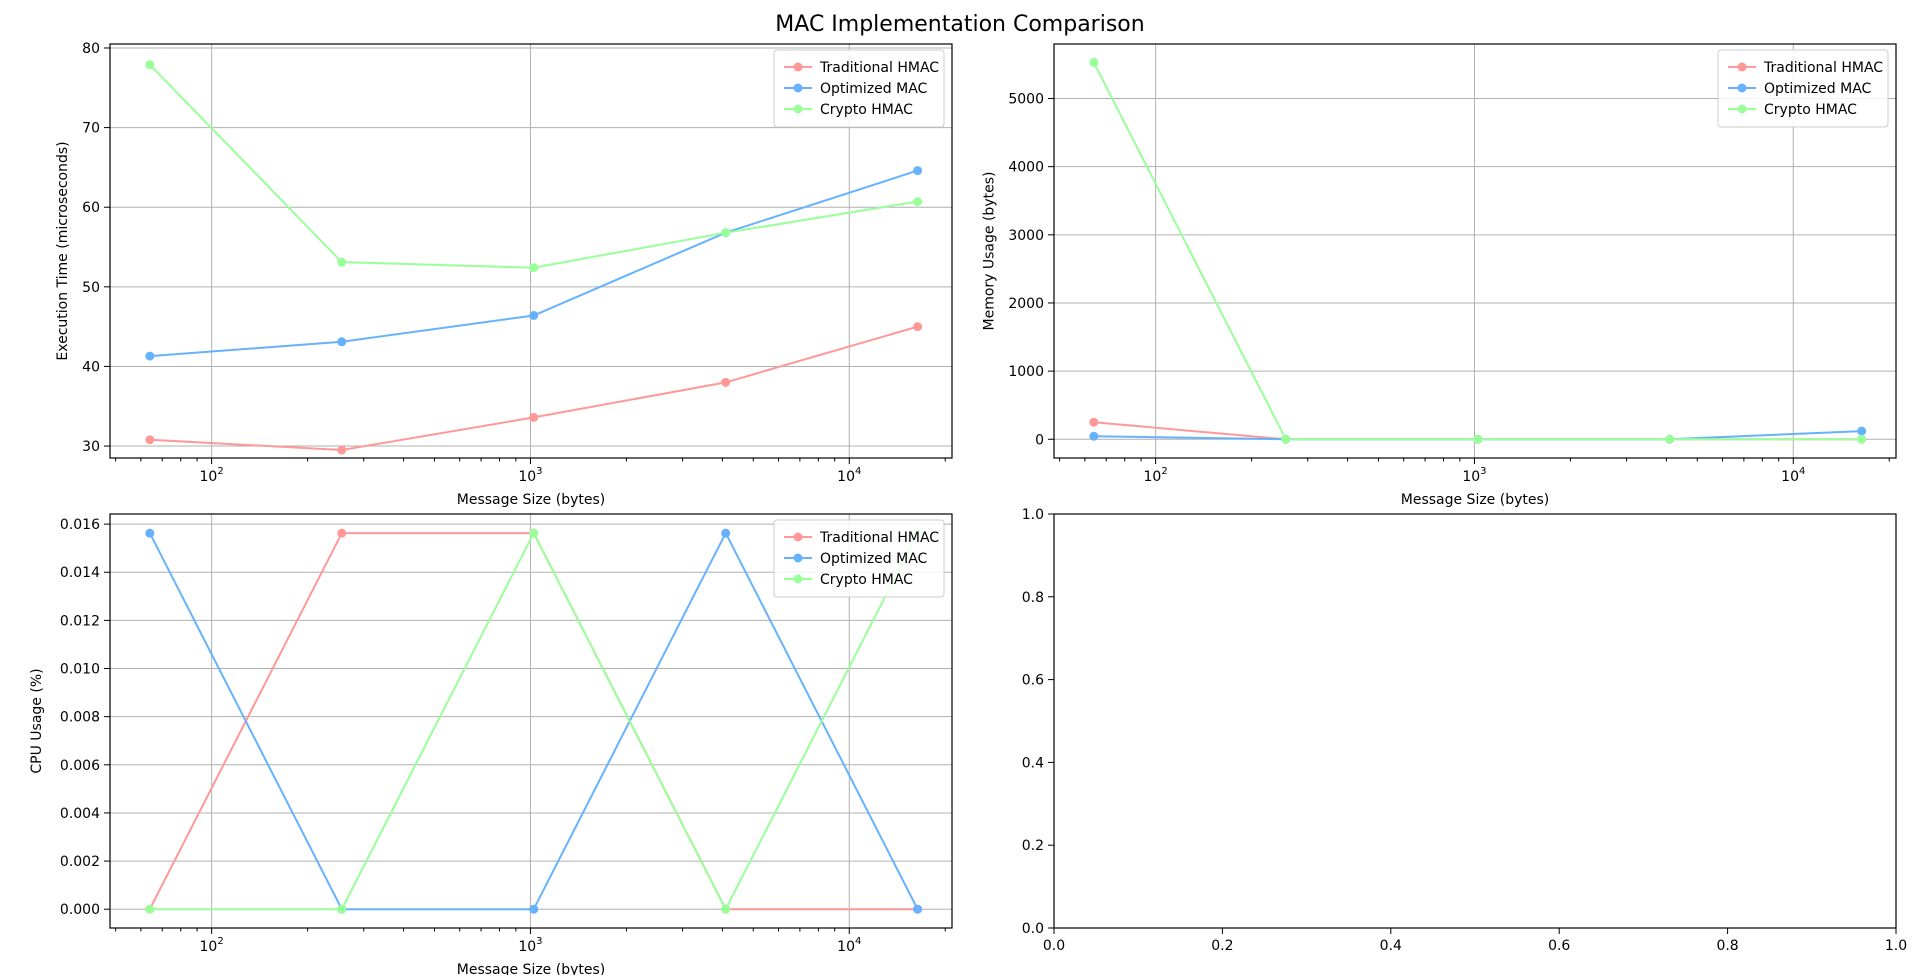  Describe the element at coordinates (80, 766) in the screenshot. I see `y-tick-label: 0.006` at that location.